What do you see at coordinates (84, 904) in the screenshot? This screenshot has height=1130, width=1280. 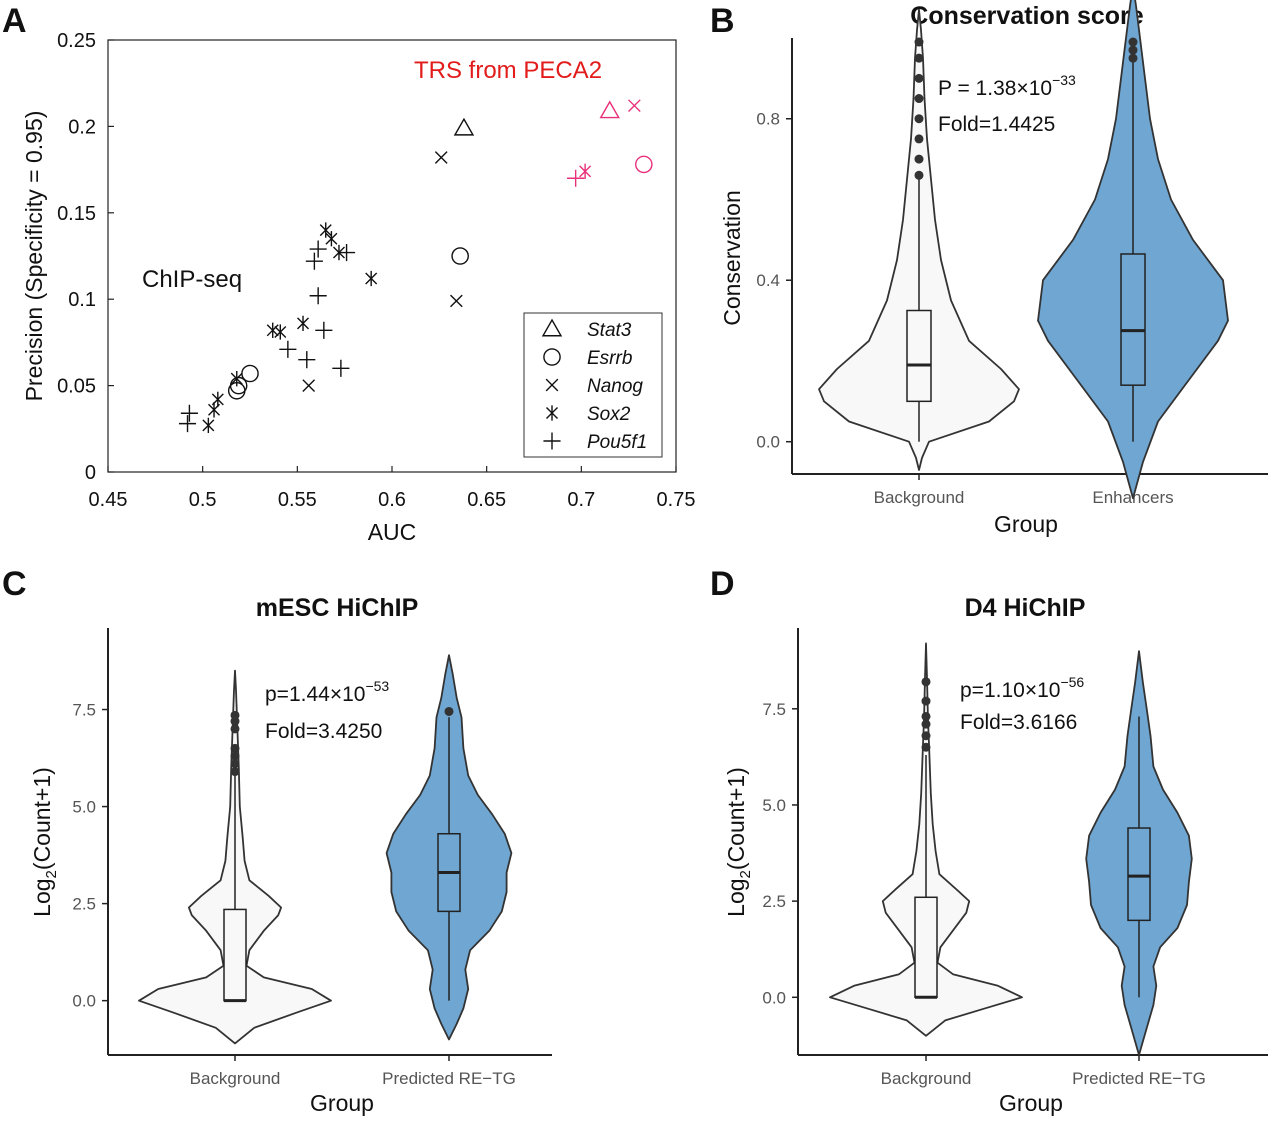 I see `y-tick-label: 2.5` at bounding box center [84, 904].